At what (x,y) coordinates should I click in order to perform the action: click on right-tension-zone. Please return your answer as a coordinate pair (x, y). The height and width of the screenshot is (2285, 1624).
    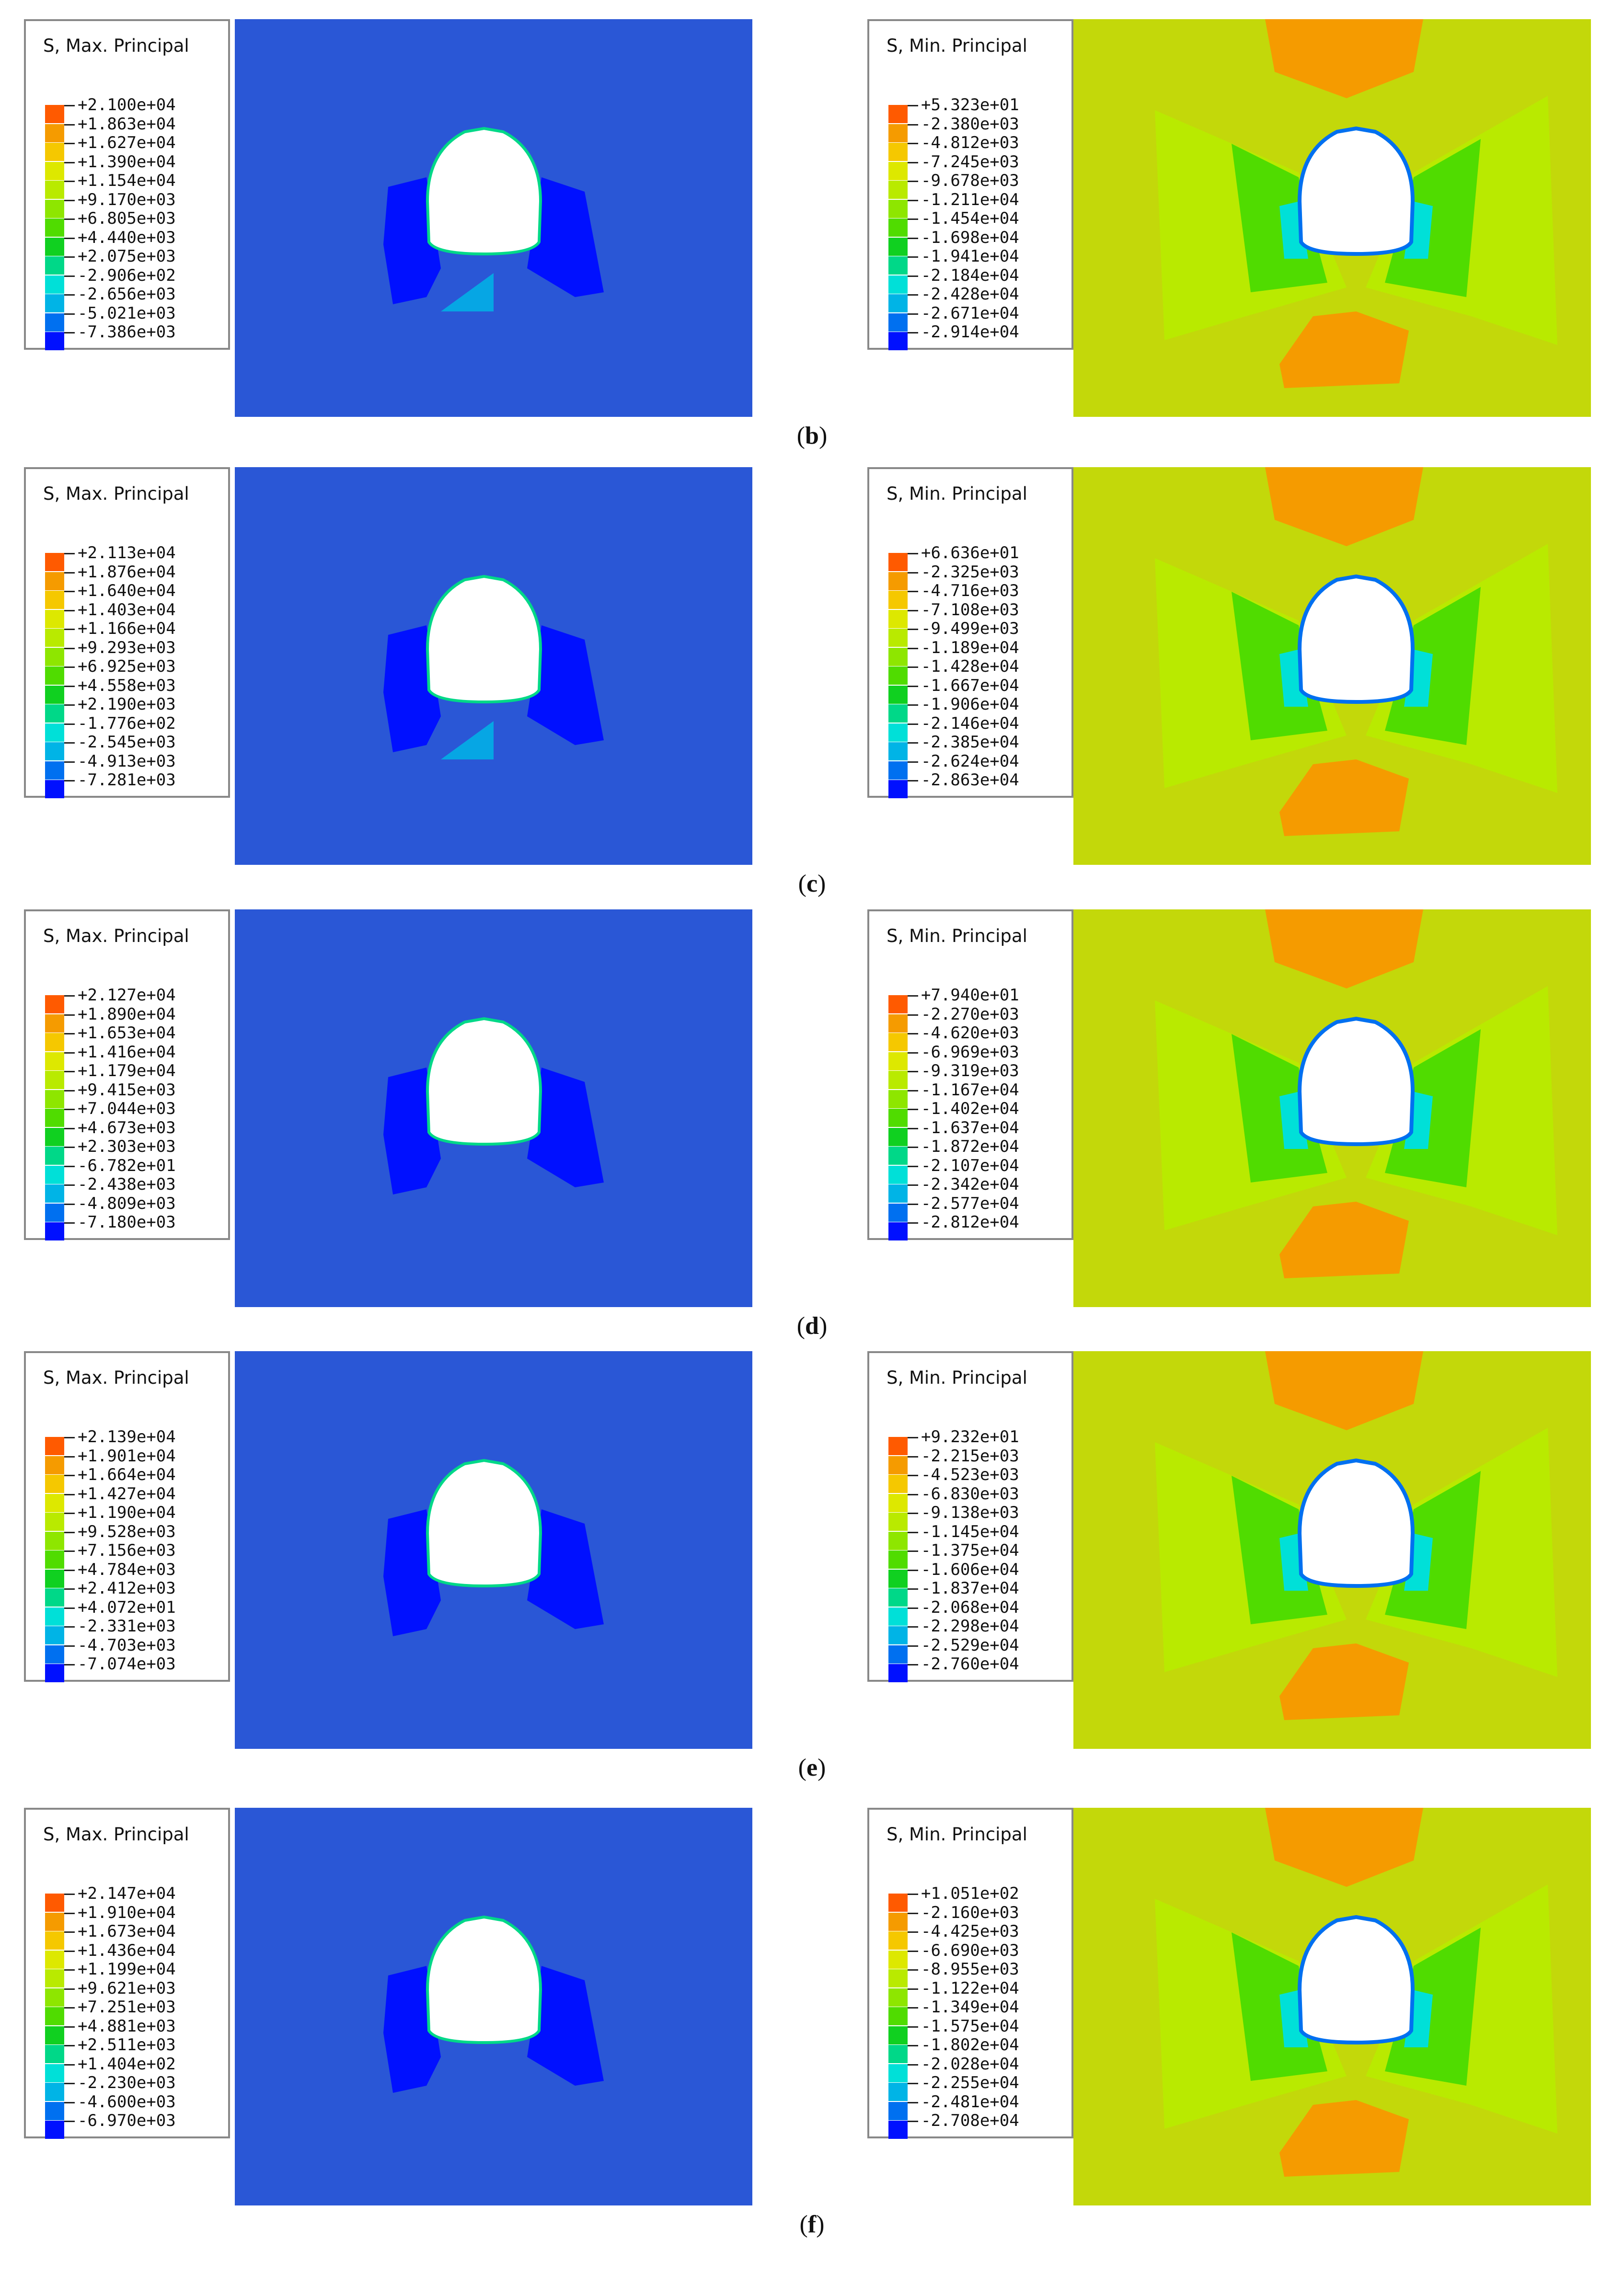
    Looking at the image, I should click on (565, 1128).